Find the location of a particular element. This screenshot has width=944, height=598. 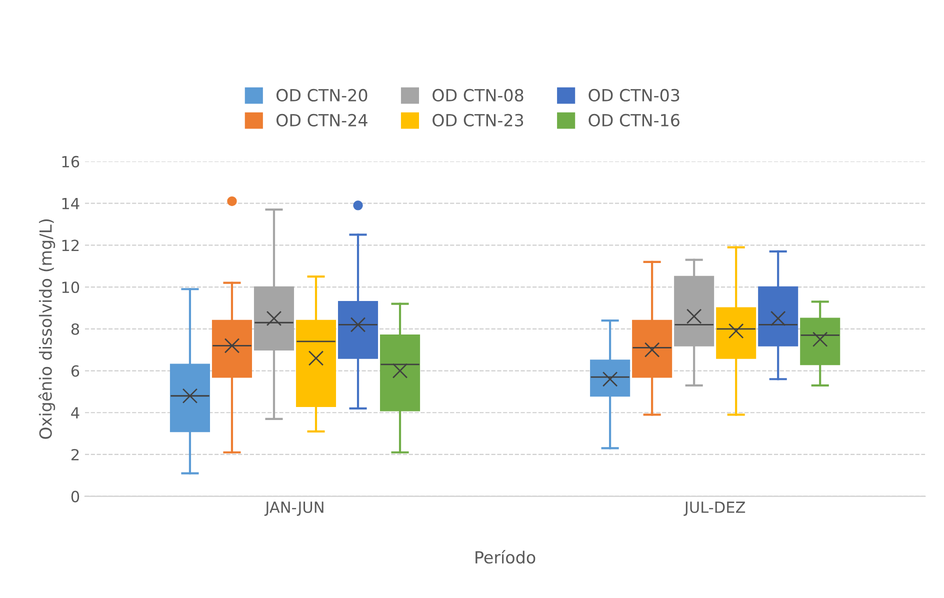

y-tick-label: 2 is located at coordinates (75, 454).